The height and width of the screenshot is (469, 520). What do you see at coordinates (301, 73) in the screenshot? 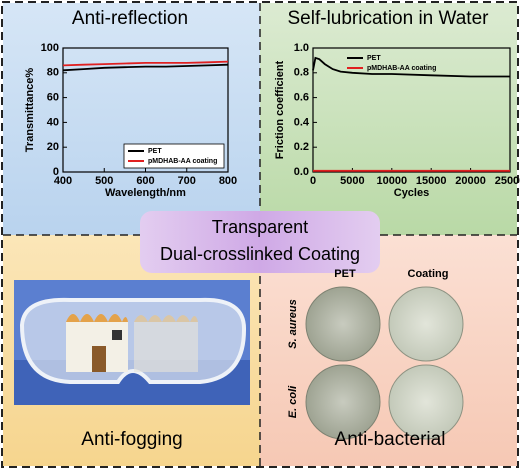
I see `y-tick-label: 0.8` at bounding box center [301, 73].